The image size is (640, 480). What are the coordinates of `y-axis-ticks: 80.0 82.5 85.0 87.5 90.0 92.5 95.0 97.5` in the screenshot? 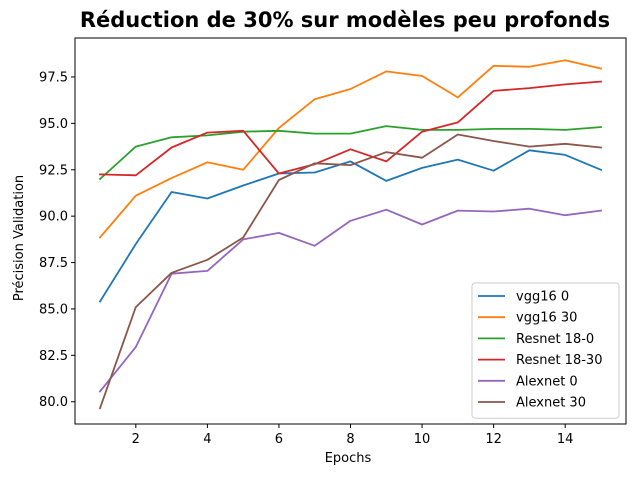 It's located at (57, 240).